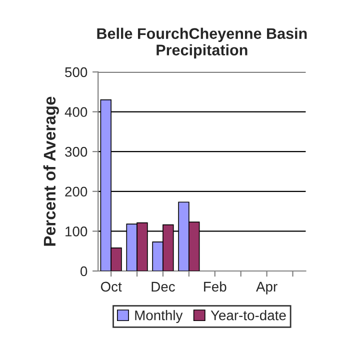 Image resolution: width=358 pixels, height=358 pixels. Describe the element at coordinates (84, 271) in the screenshot. I see `y-tick-label: 0` at that location.